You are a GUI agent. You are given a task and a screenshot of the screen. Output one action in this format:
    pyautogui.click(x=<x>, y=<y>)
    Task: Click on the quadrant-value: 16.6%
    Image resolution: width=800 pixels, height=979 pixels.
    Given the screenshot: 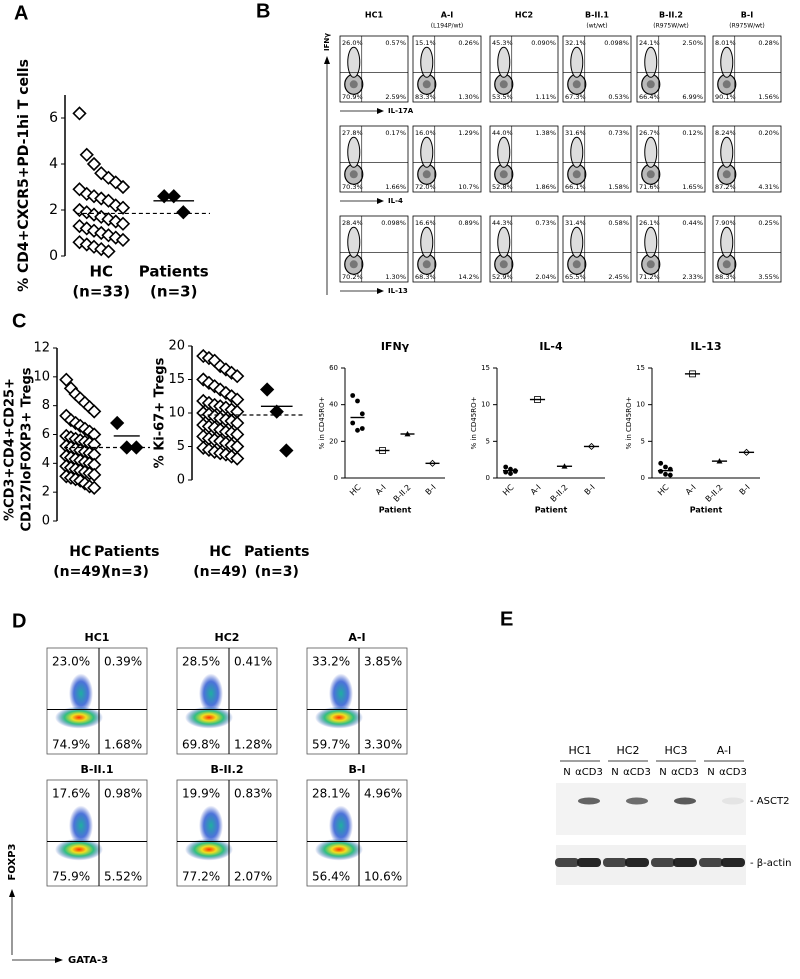 What is the action you would take?
    pyautogui.click(x=425, y=223)
    